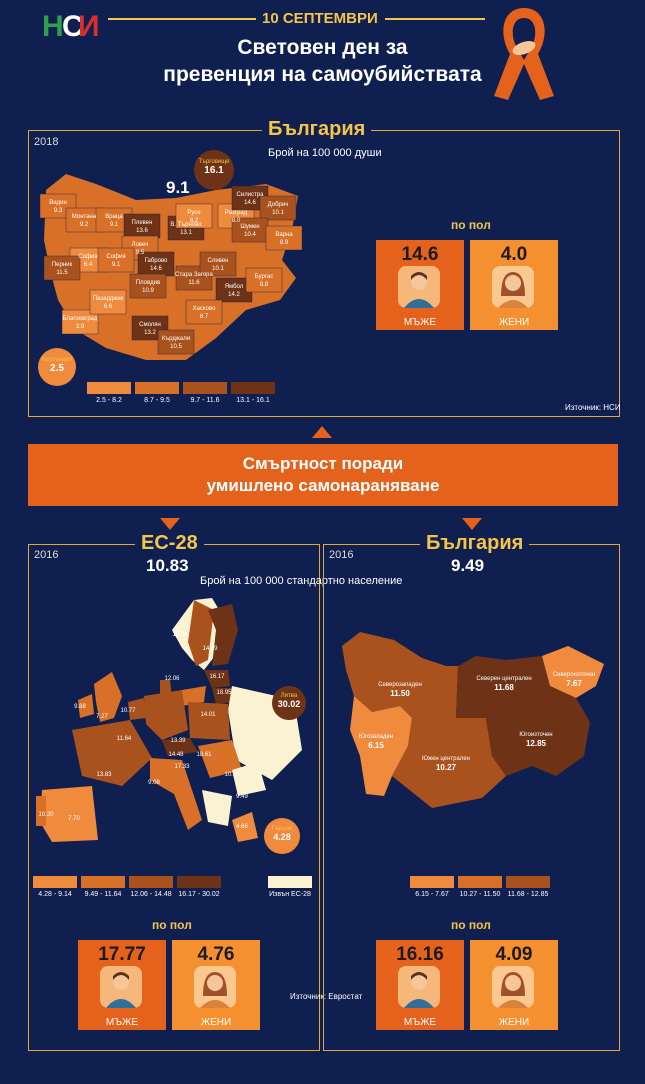 The width and height of the screenshot is (645, 1084). I want to click on region-value: 8.7, so click(204, 317).